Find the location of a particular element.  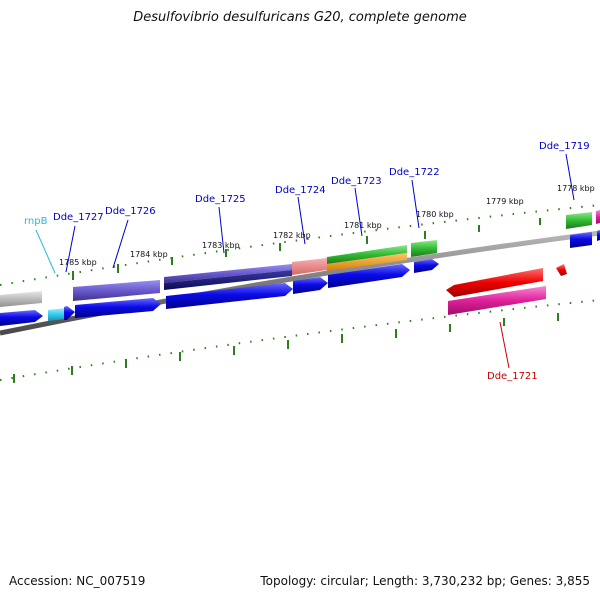

cds-small-red is located at coordinates (561, 270).